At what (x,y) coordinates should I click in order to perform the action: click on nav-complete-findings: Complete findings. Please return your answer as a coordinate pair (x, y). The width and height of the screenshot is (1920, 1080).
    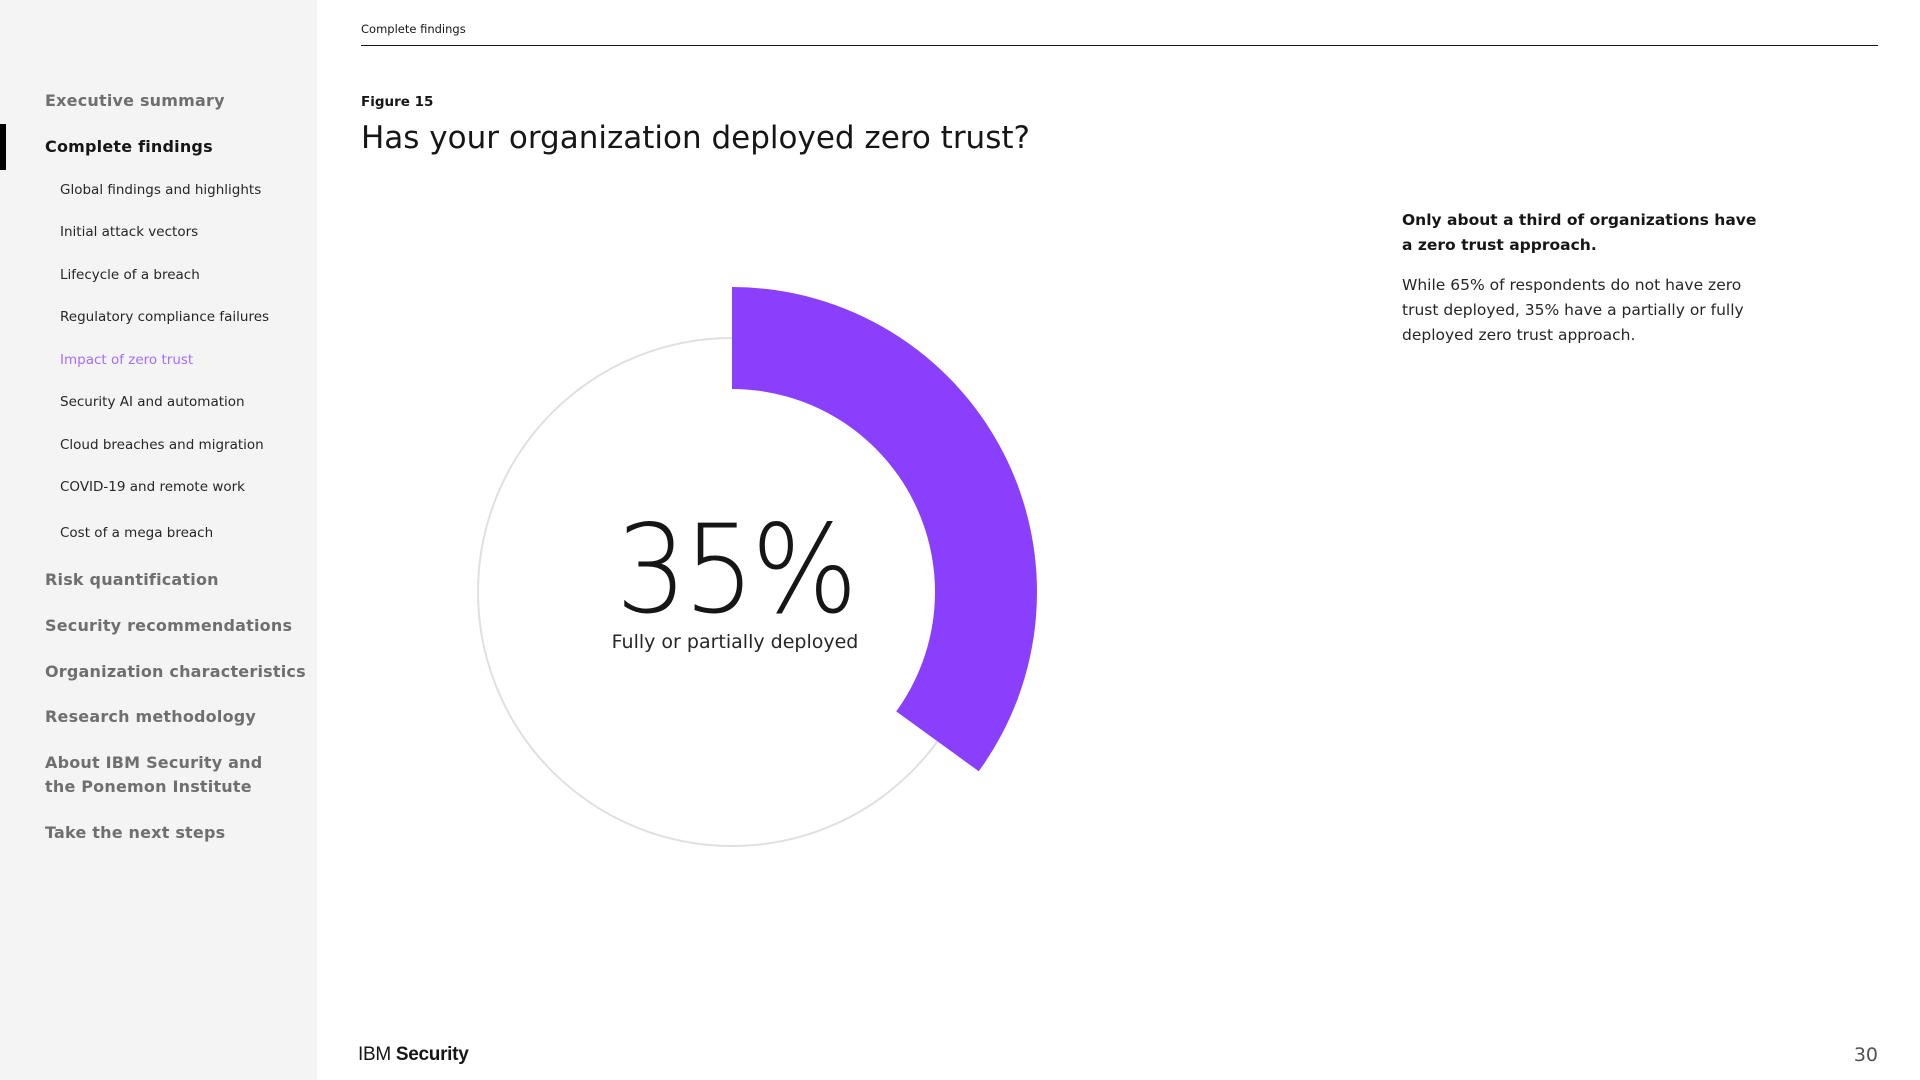
    Looking at the image, I should click on (129, 146).